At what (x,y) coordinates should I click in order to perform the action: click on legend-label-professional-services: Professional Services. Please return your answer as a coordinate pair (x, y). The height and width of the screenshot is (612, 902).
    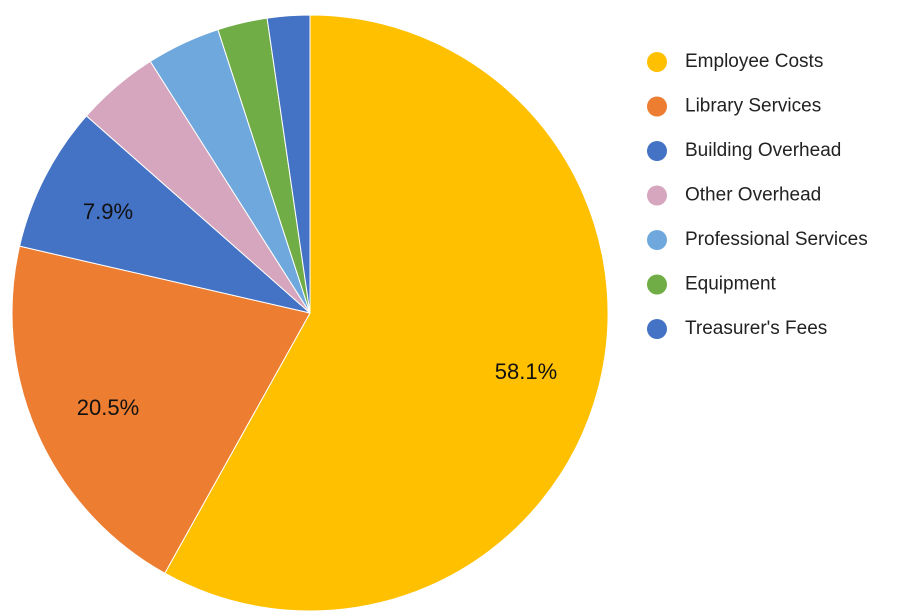
    Looking at the image, I should click on (776, 239).